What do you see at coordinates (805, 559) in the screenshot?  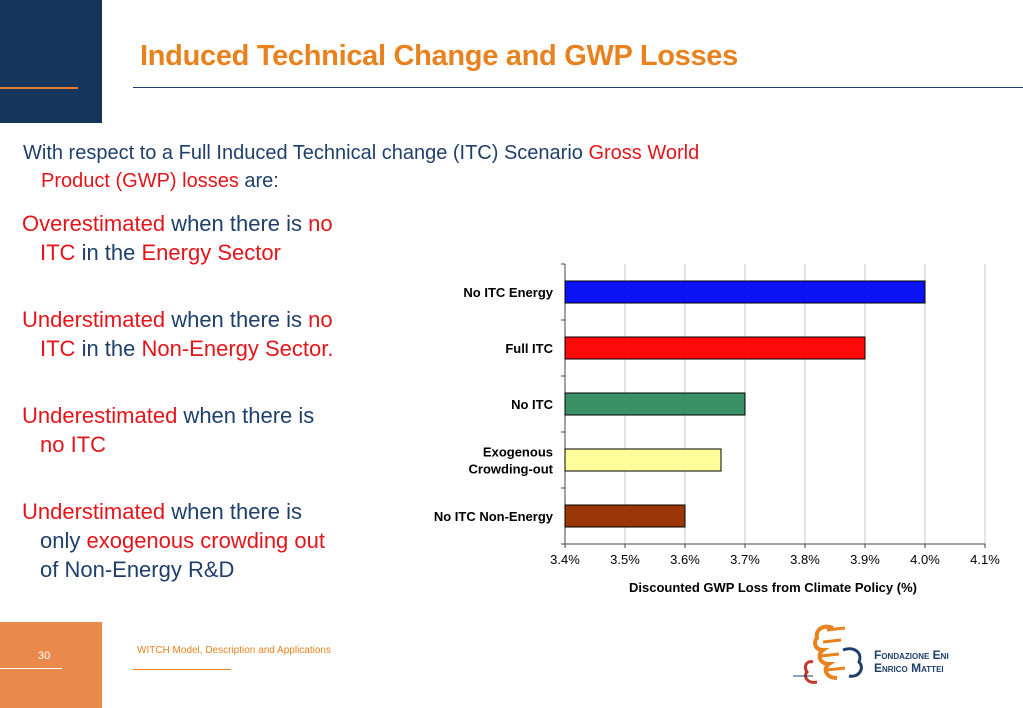 I see `x-tick-label: 3.8%` at bounding box center [805, 559].